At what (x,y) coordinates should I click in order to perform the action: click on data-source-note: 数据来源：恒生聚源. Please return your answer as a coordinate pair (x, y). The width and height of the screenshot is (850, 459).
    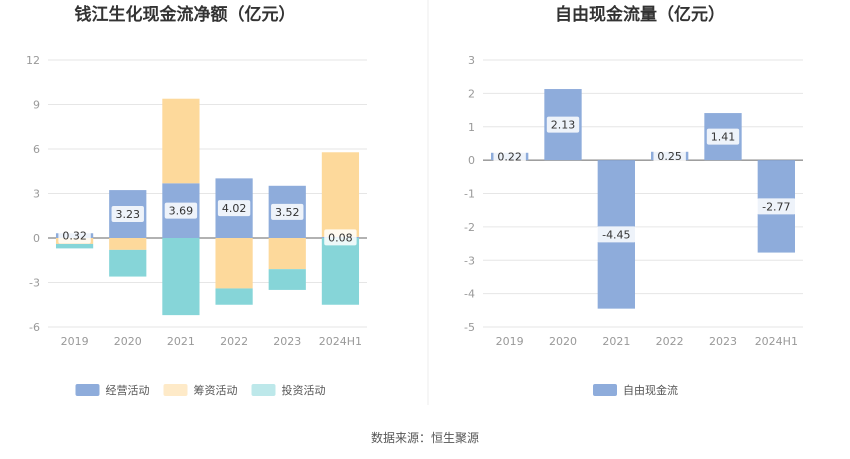
    Looking at the image, I should click on (425, 437).